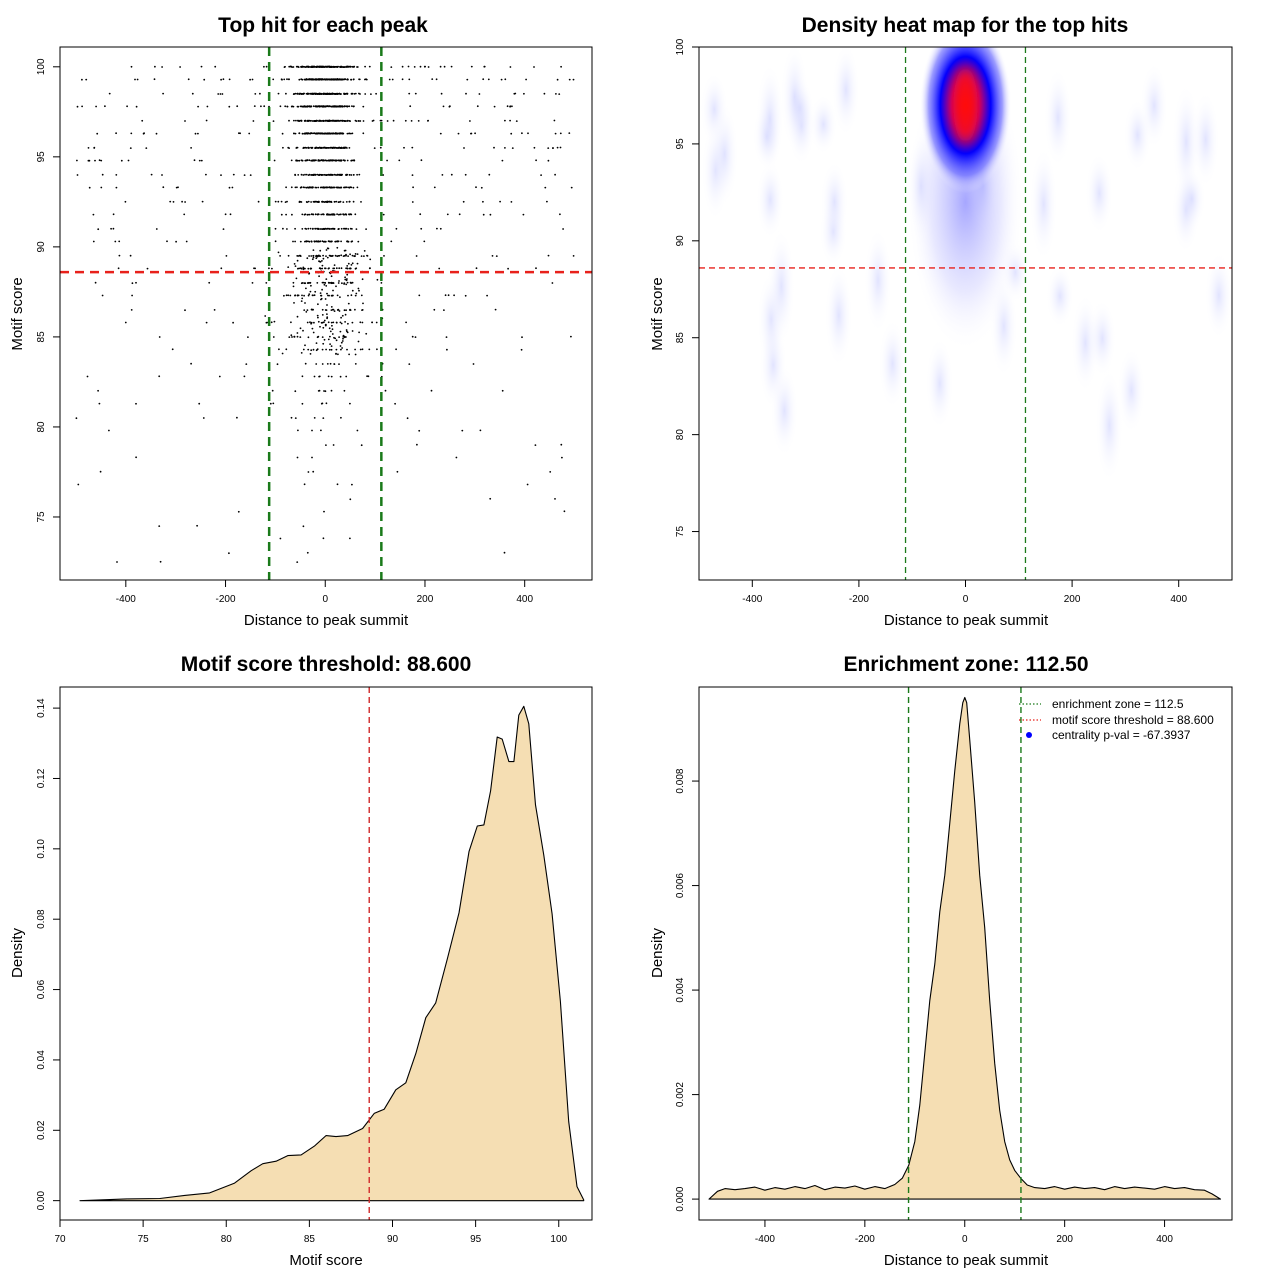 This screenshot has height=1280, width=1280. I want to click on enrichment-title: Enrichment zone: 112.50, so click(965, 664).